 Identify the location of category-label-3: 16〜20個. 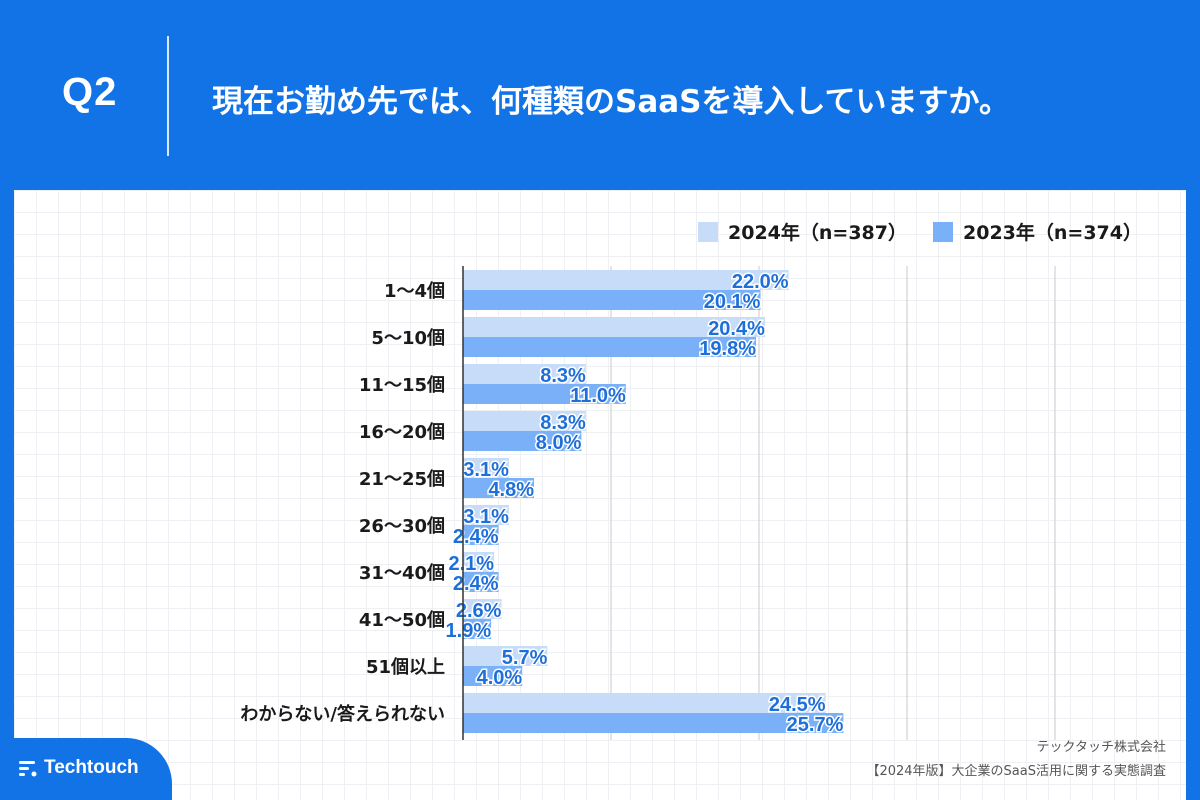
(402, 432).